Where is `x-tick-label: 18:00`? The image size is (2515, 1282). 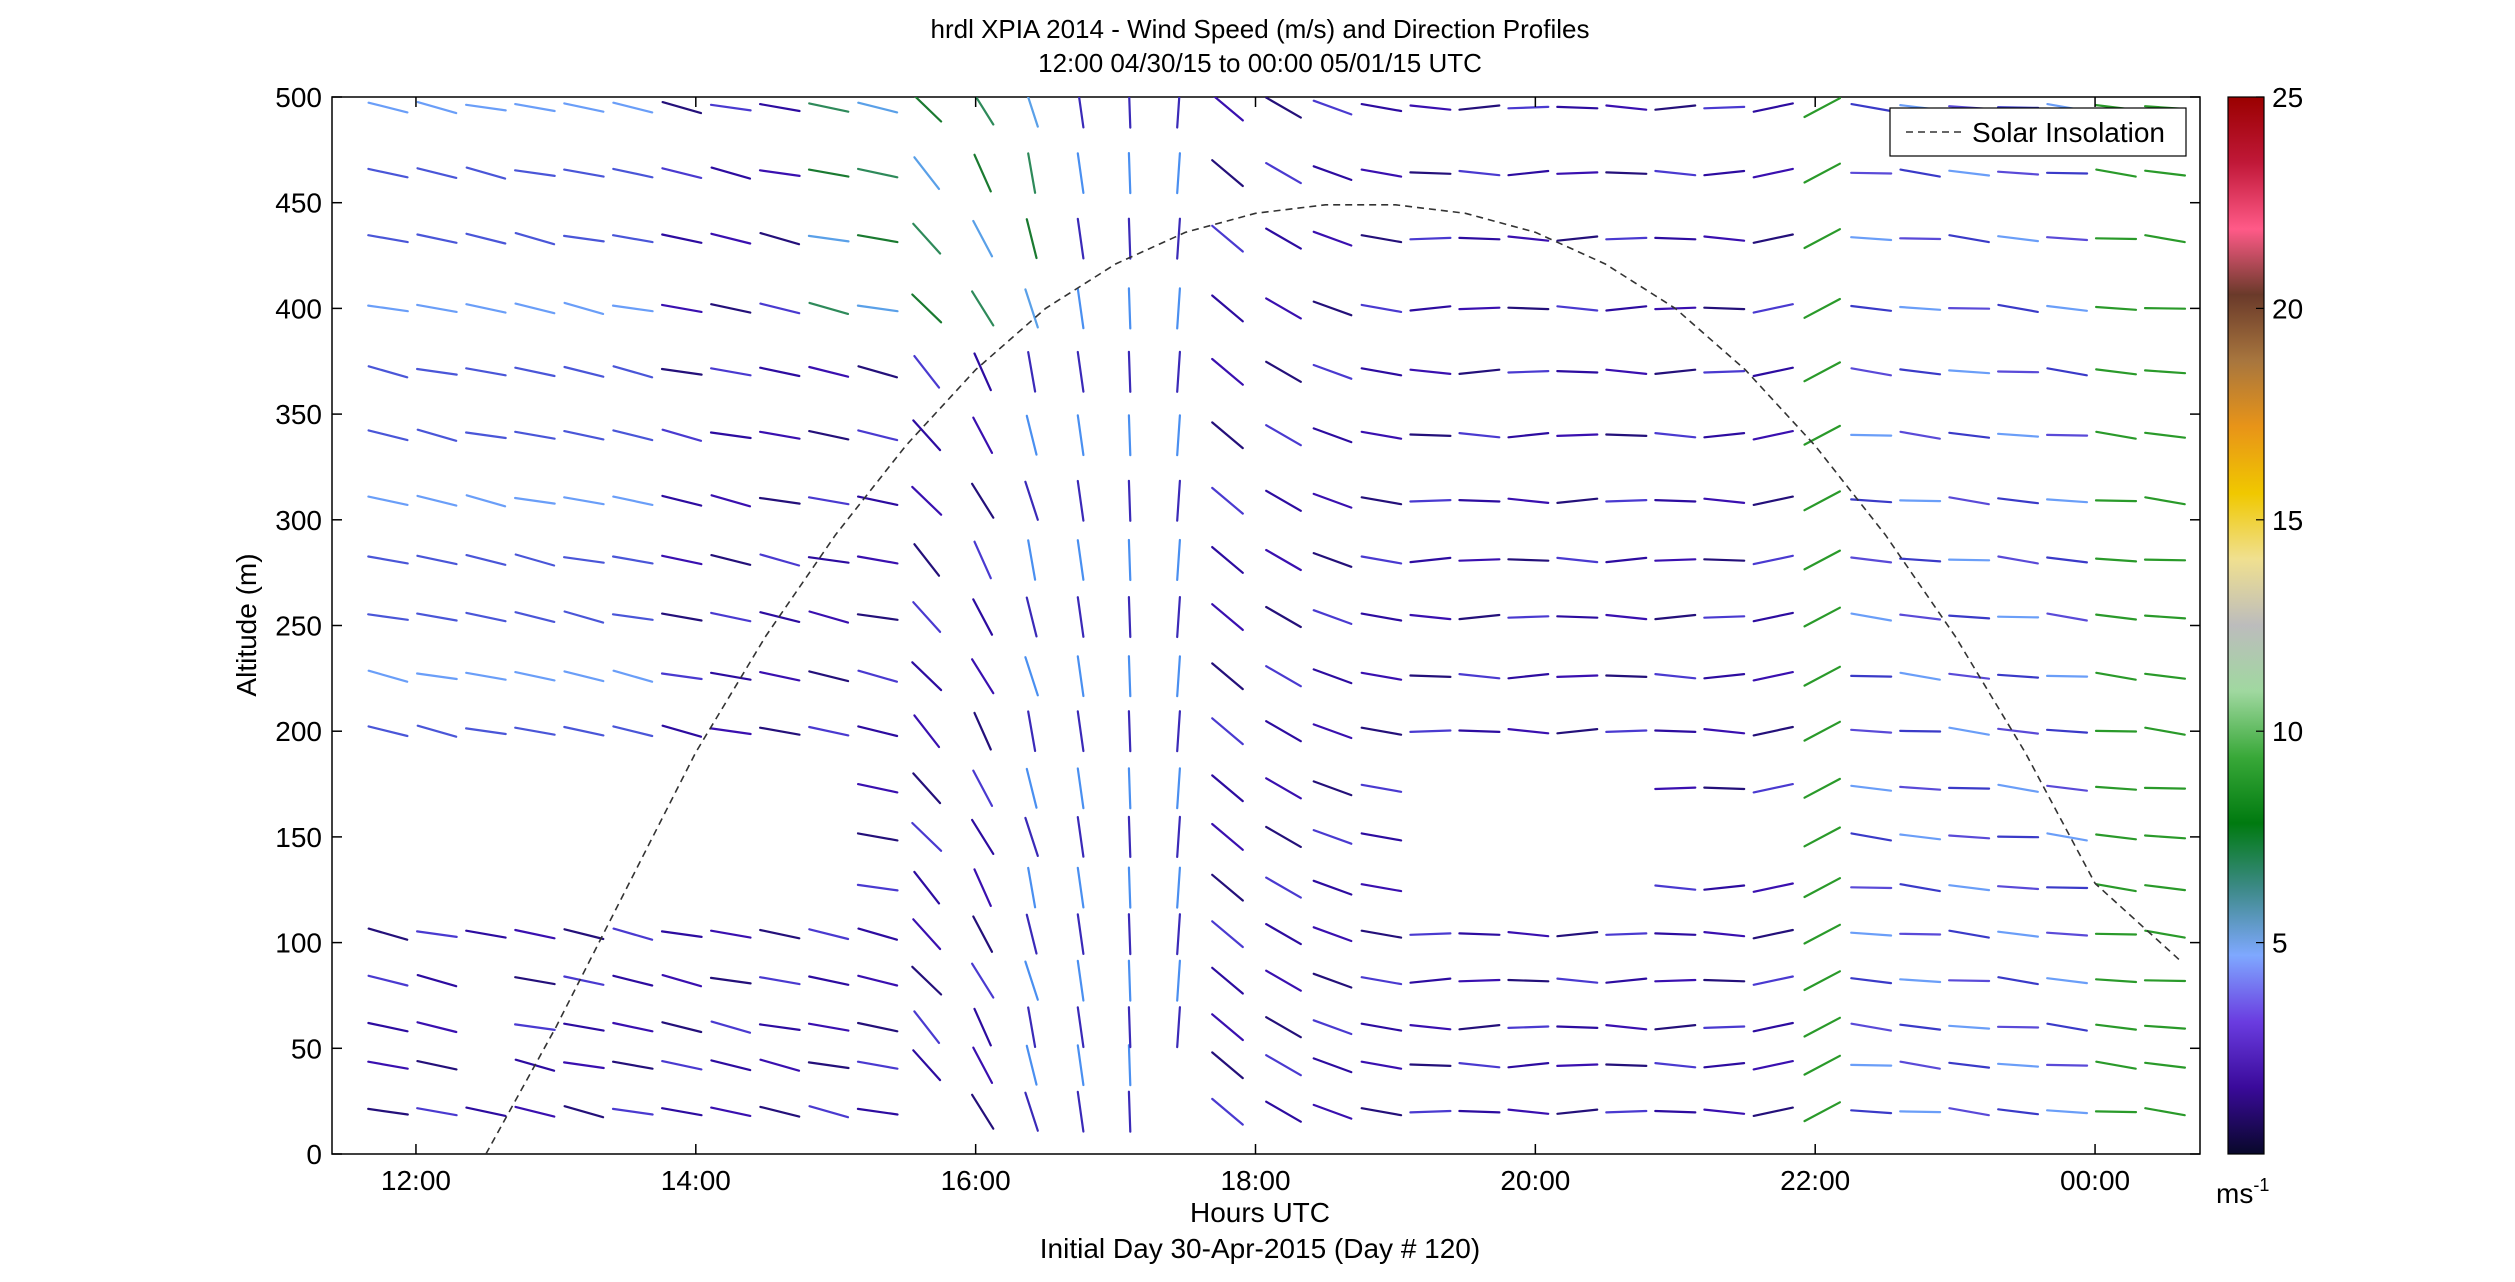 x-tick-label: 18:00 is located at coordinates (1255, 1180).